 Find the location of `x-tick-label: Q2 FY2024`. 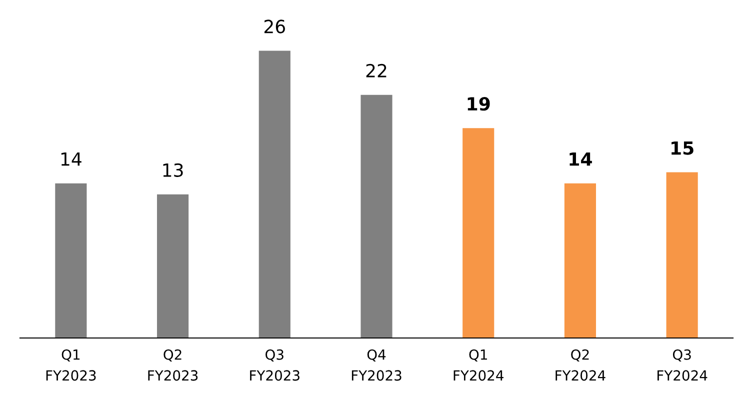

x-tick-label: Q2 FY2024 is located at coordinates (581, 365).